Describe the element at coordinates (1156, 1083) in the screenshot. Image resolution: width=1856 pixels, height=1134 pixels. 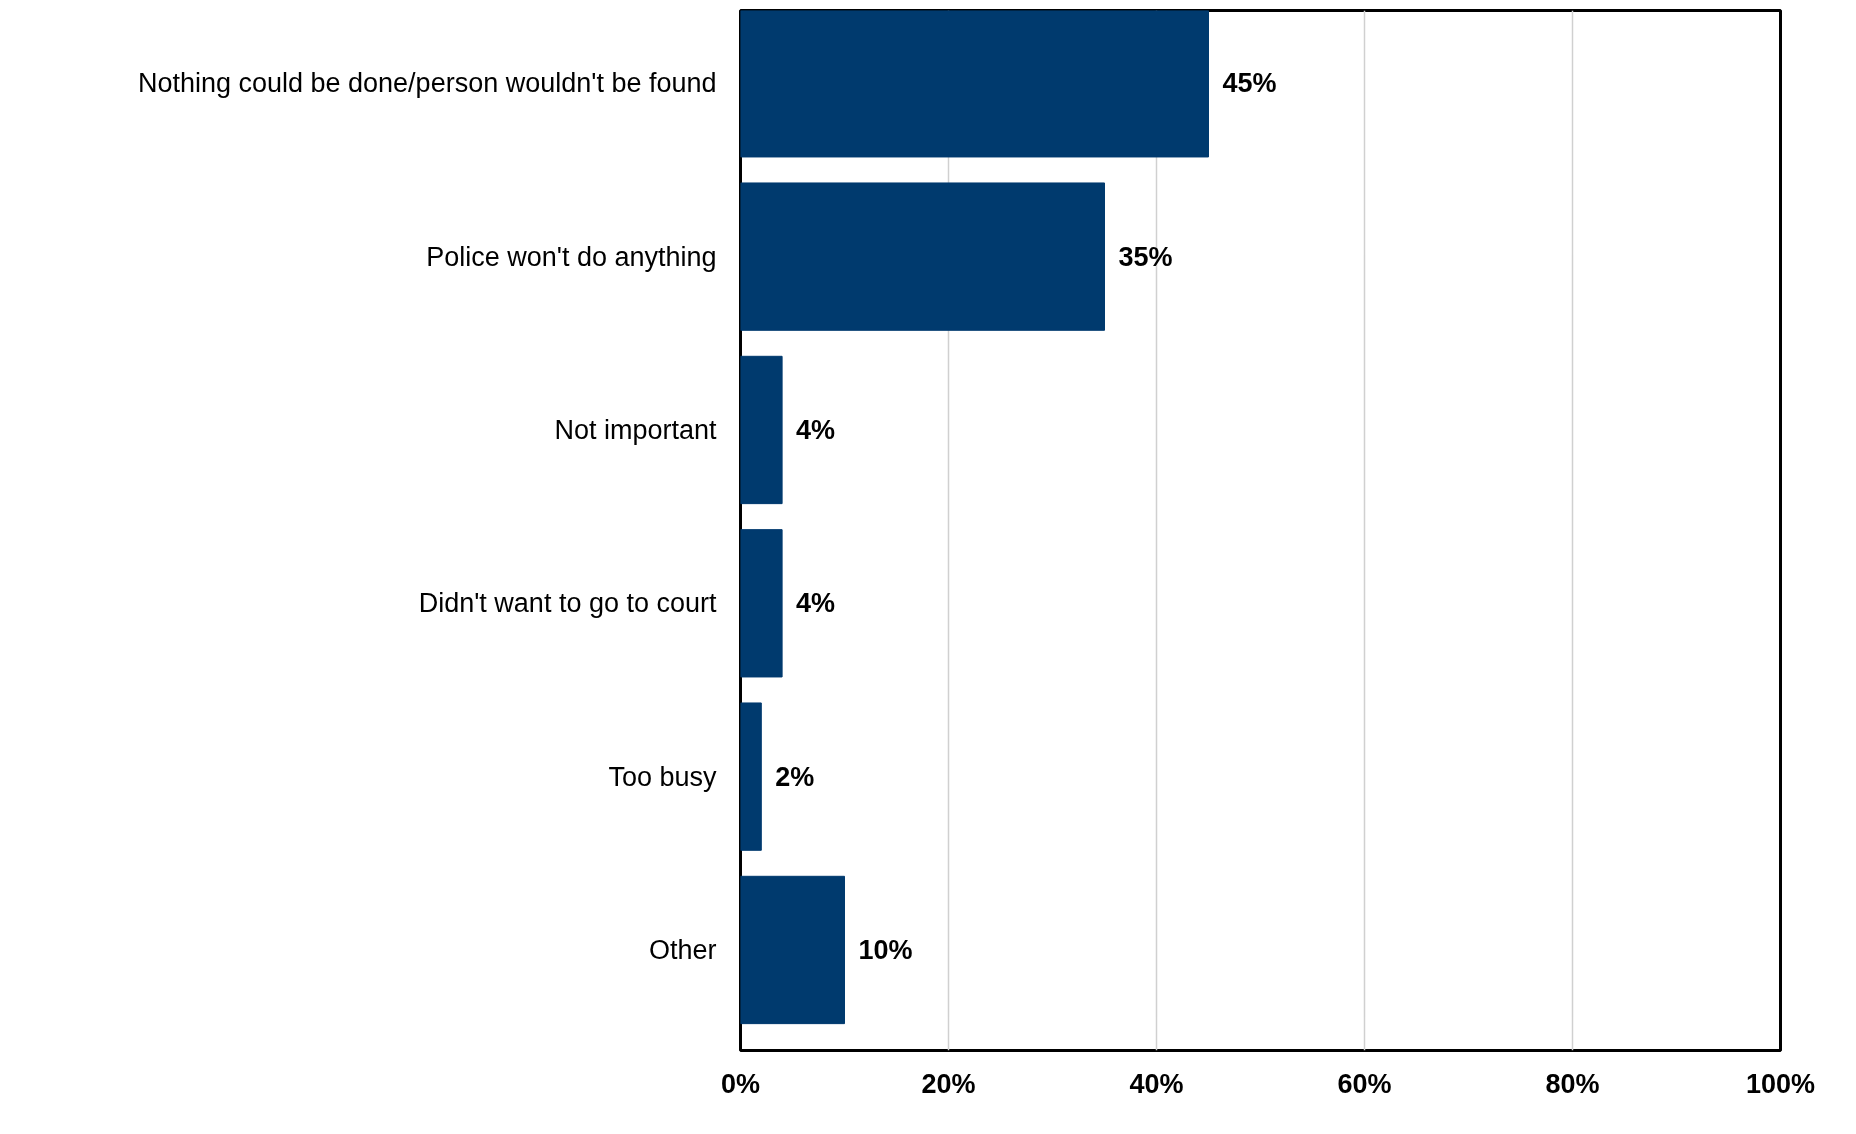
I see `x-tick-label: 40%` at that location.